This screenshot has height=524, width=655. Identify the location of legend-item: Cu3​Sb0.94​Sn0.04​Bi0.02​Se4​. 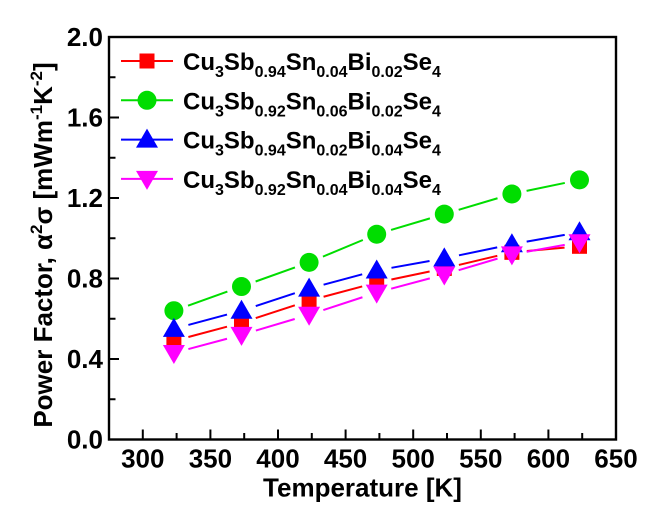
(281, 65).